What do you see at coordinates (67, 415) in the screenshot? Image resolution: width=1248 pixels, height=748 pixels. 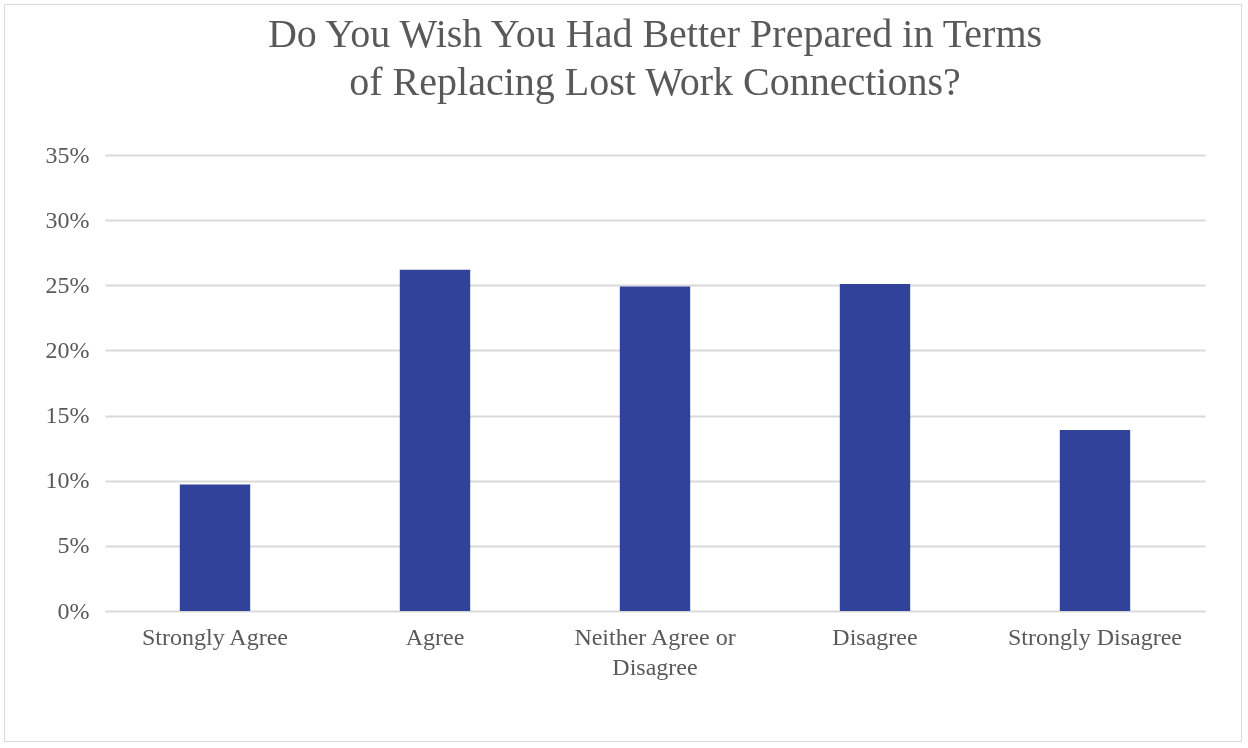 I see `y-tick-label: 15%` at bounding box center [67, 415].